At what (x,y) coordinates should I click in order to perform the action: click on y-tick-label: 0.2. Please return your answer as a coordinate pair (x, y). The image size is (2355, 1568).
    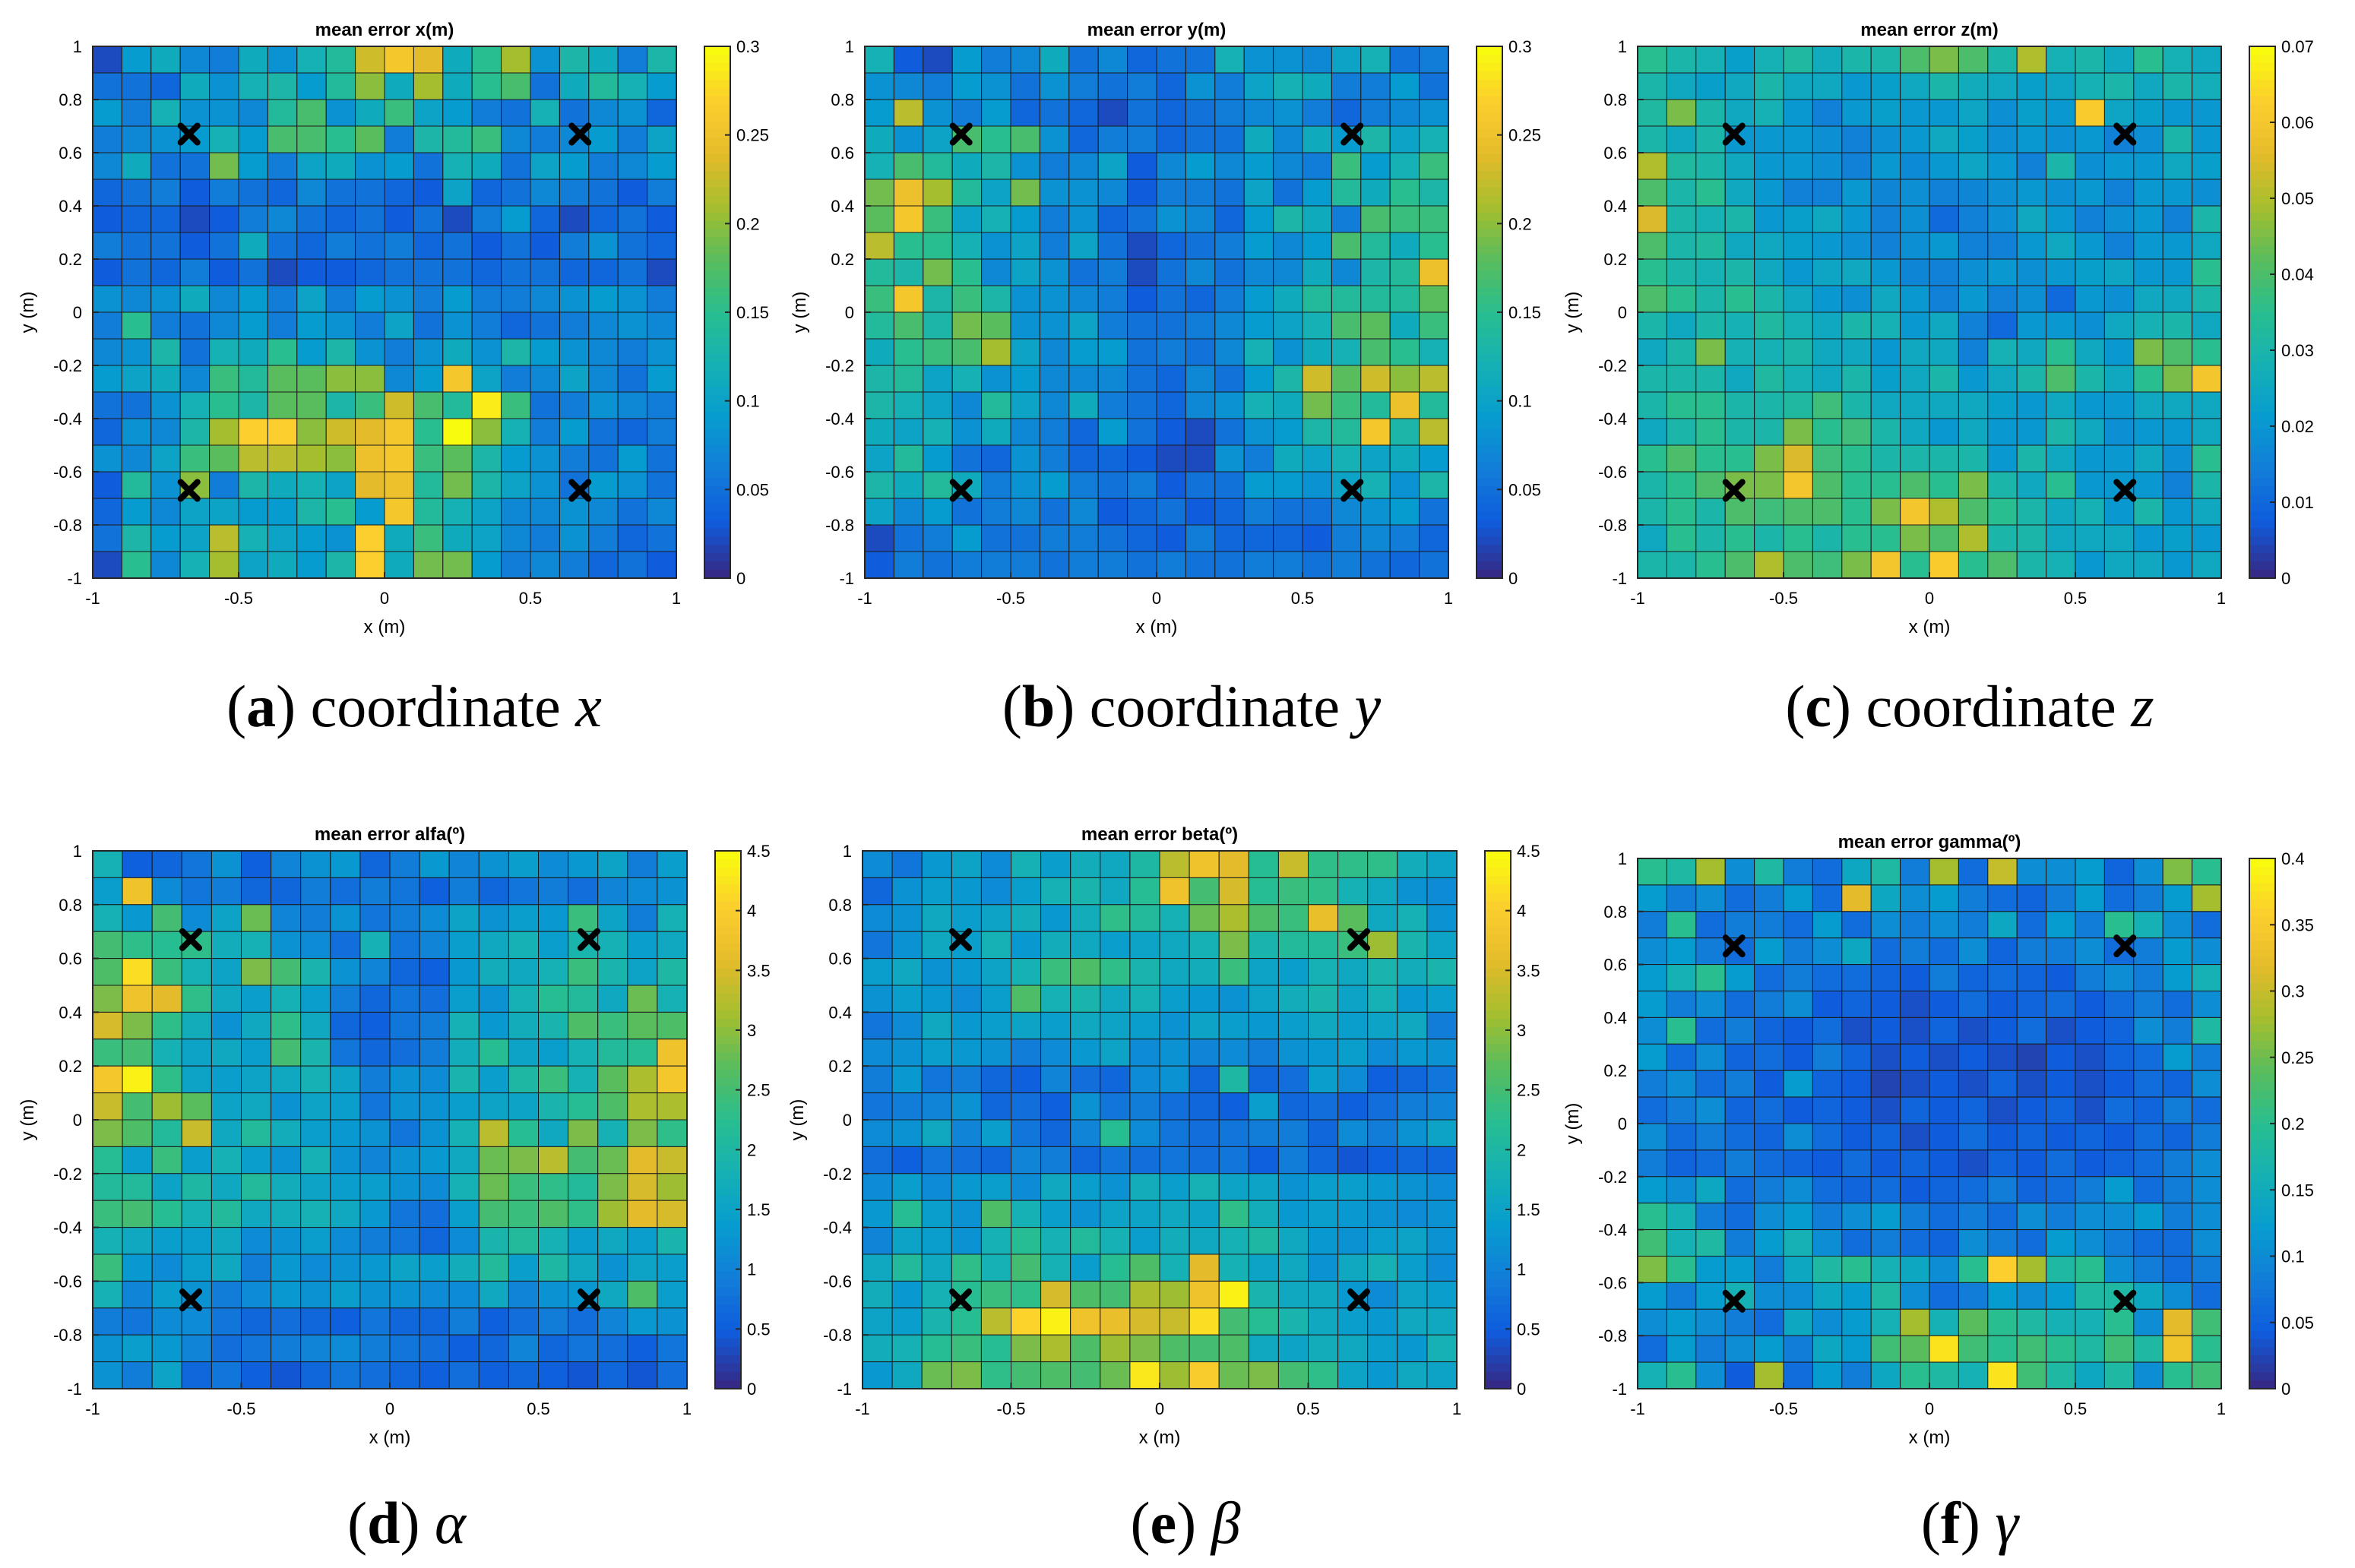
    Looking at the image, I should click on (70, 259).